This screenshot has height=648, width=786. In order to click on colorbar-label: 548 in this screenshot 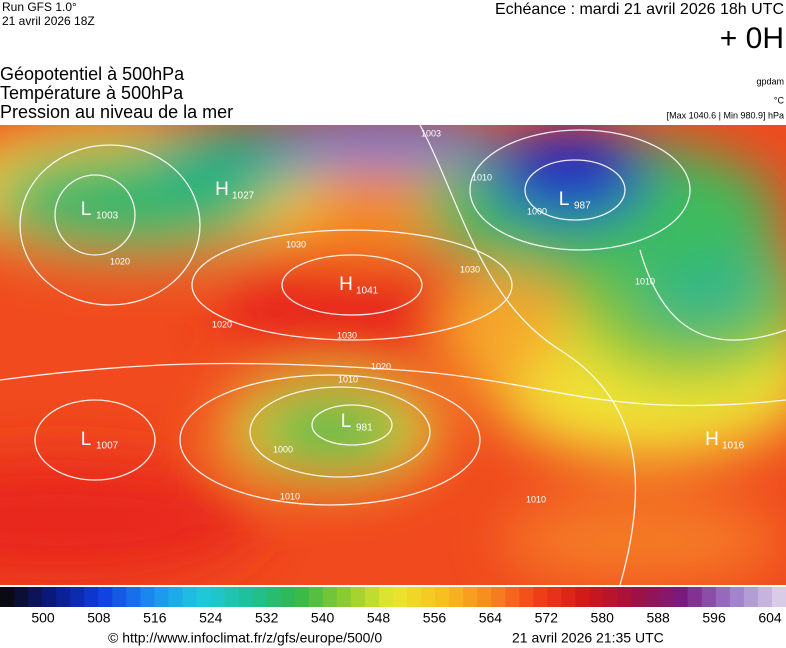, I will do `click(379, 618)`.